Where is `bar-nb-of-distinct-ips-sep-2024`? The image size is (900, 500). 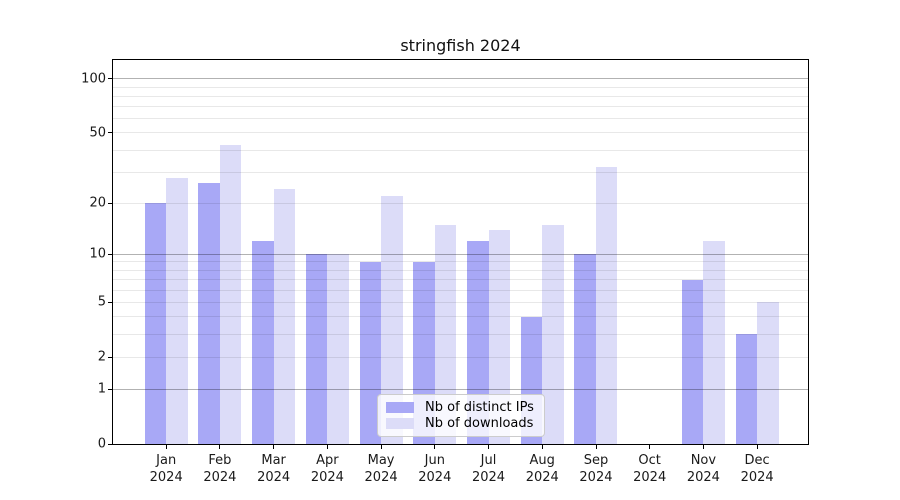 bar-nb-of-distinct-ips-sep-2024 is located at coordinates (585, 349).